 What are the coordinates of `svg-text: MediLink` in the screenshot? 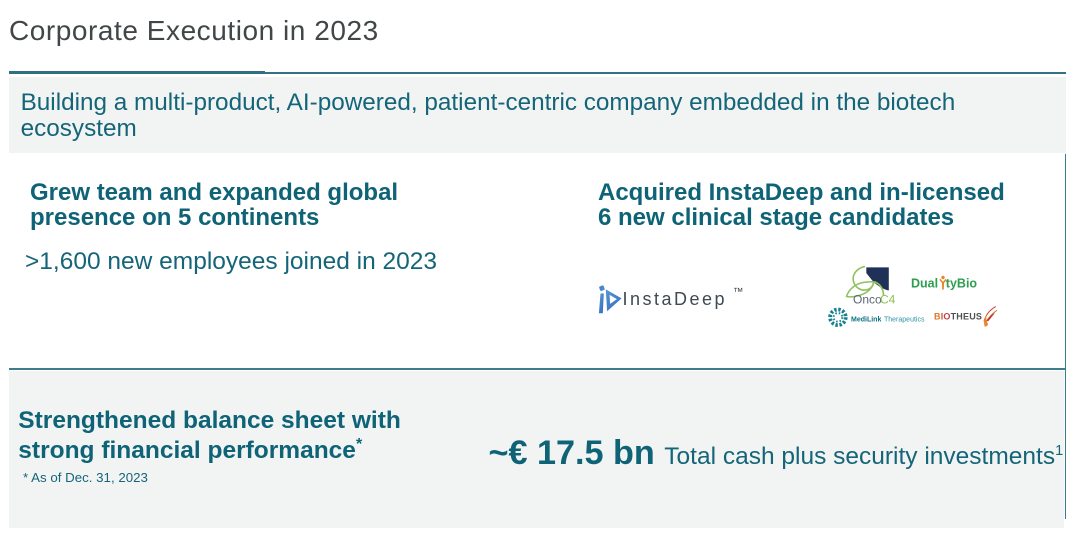 It's located at (866, 319).